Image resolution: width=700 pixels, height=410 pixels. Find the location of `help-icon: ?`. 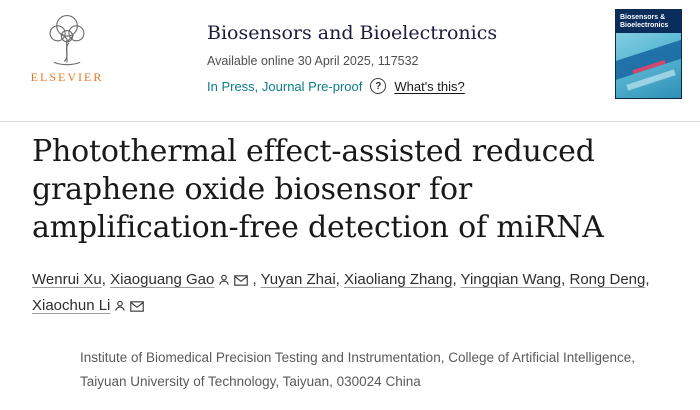

help-icon: ? is located at coordinates (378, 86).